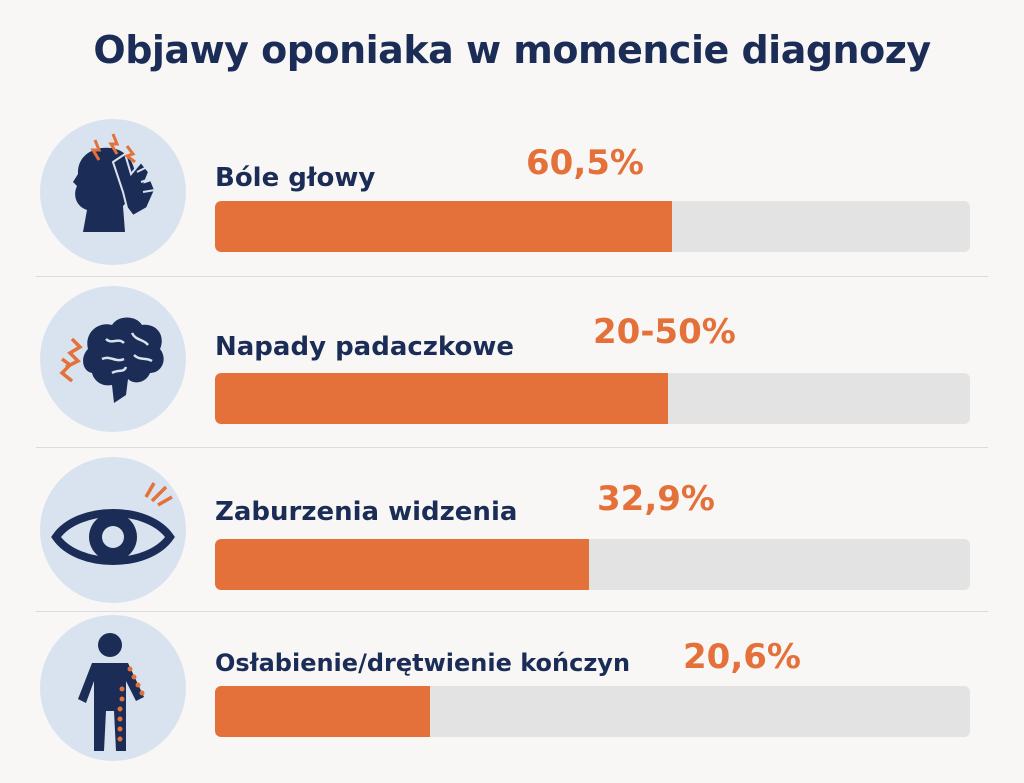  I want to click on symptom-label: Bóle głowy, so click(295, 178).